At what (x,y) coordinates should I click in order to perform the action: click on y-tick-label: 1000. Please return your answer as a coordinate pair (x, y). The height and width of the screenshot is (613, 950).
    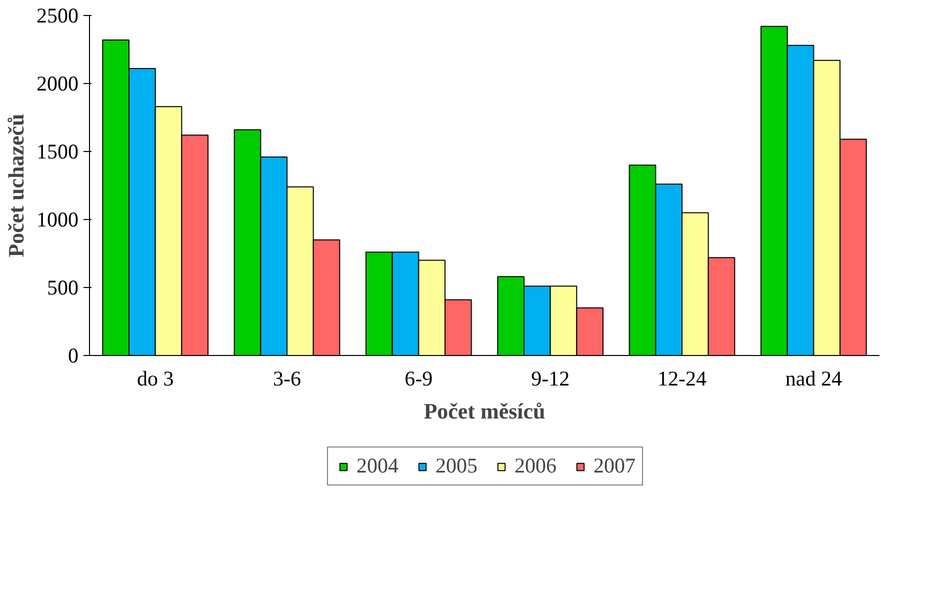
    Looking at the image, I should click on (57, 220).